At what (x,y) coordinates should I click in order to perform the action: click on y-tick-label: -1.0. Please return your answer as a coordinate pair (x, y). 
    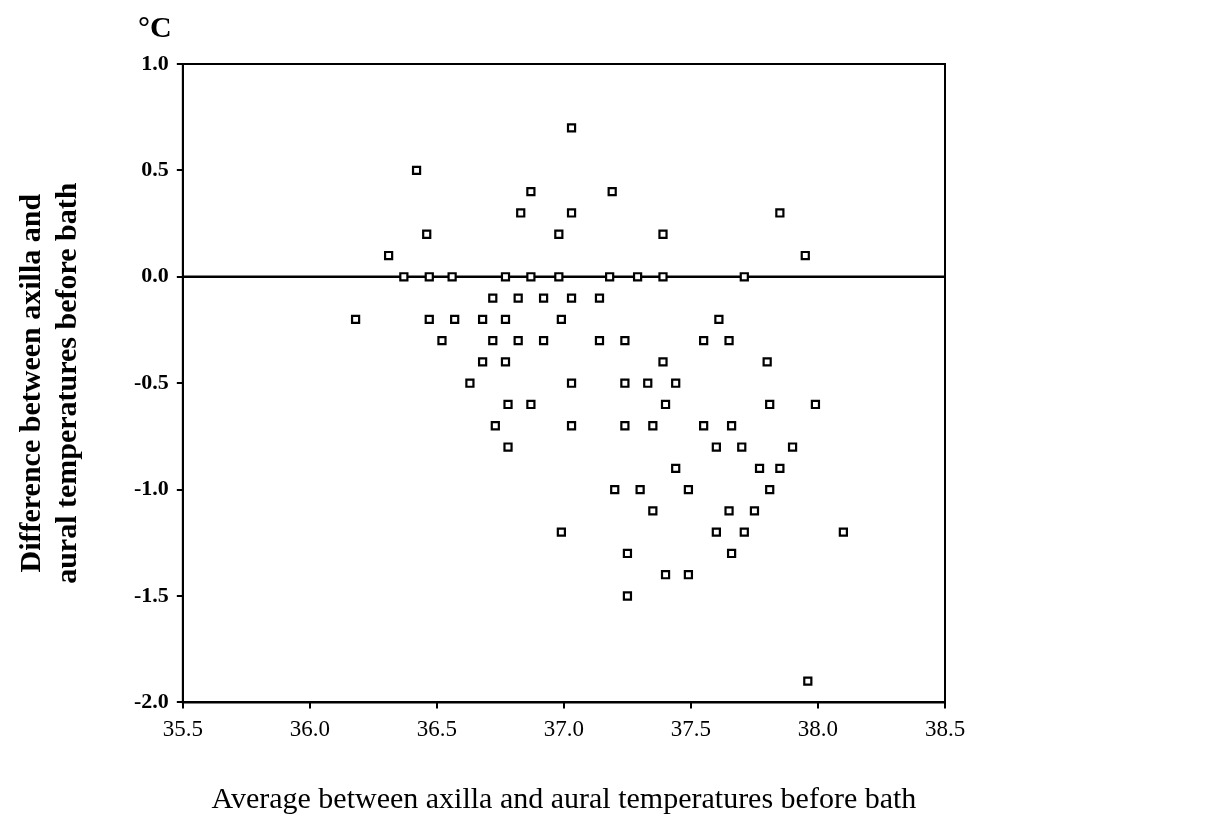
    Looking at the image, I should click on (151, 488).